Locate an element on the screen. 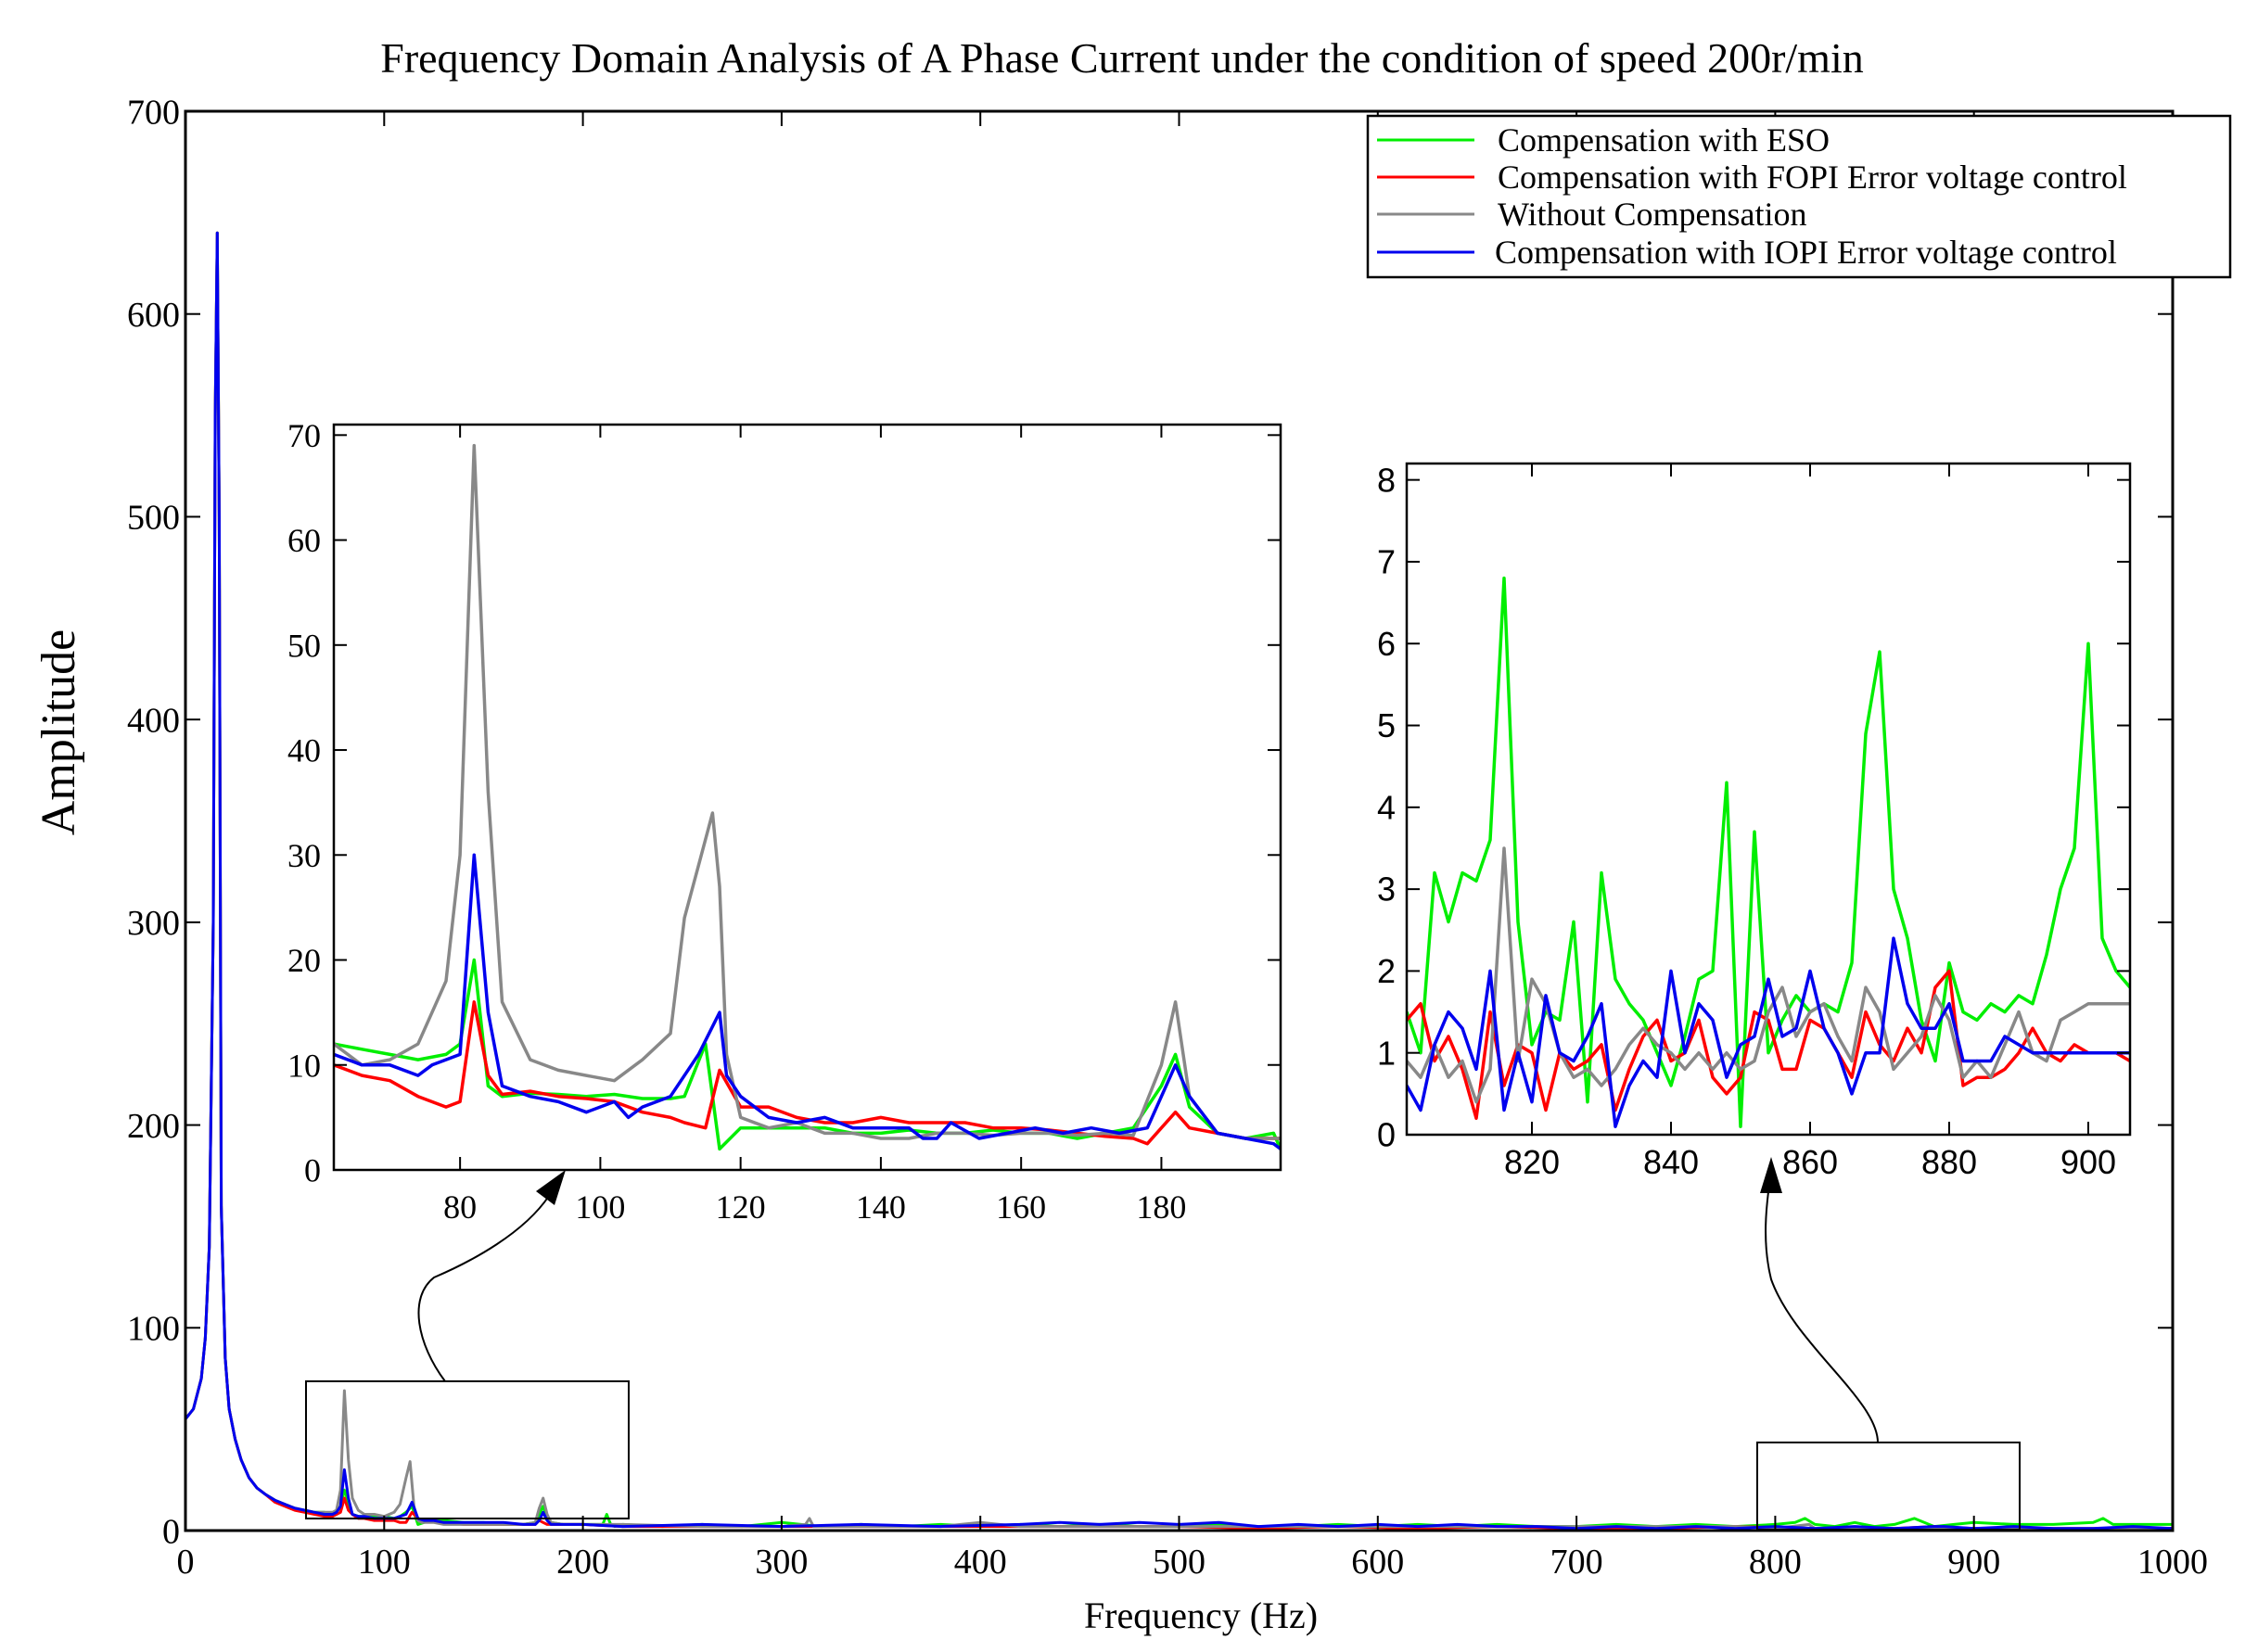 The image size is (2245, 1652). main-ytick-label: 200 is located at coordinates (153, 1127).